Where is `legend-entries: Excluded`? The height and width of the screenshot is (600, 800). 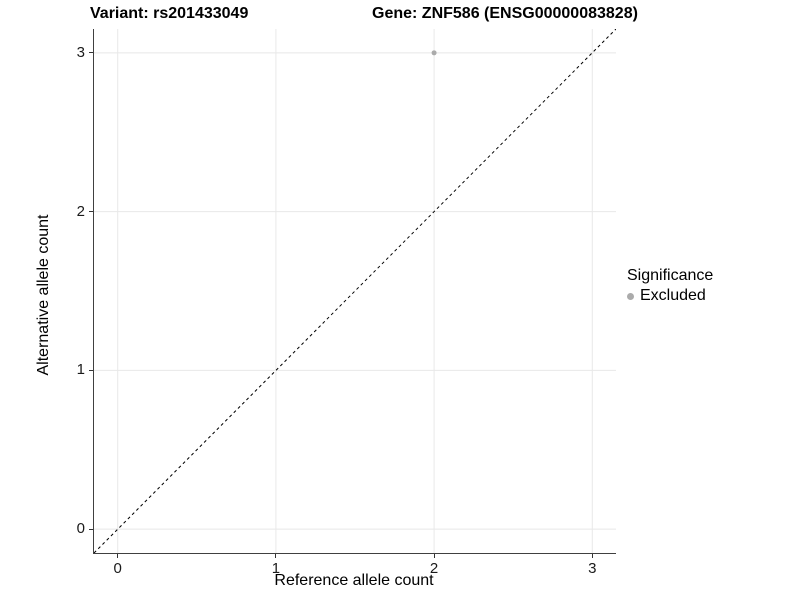
legend-entries: Excluded is located at coordinates (670, 296).